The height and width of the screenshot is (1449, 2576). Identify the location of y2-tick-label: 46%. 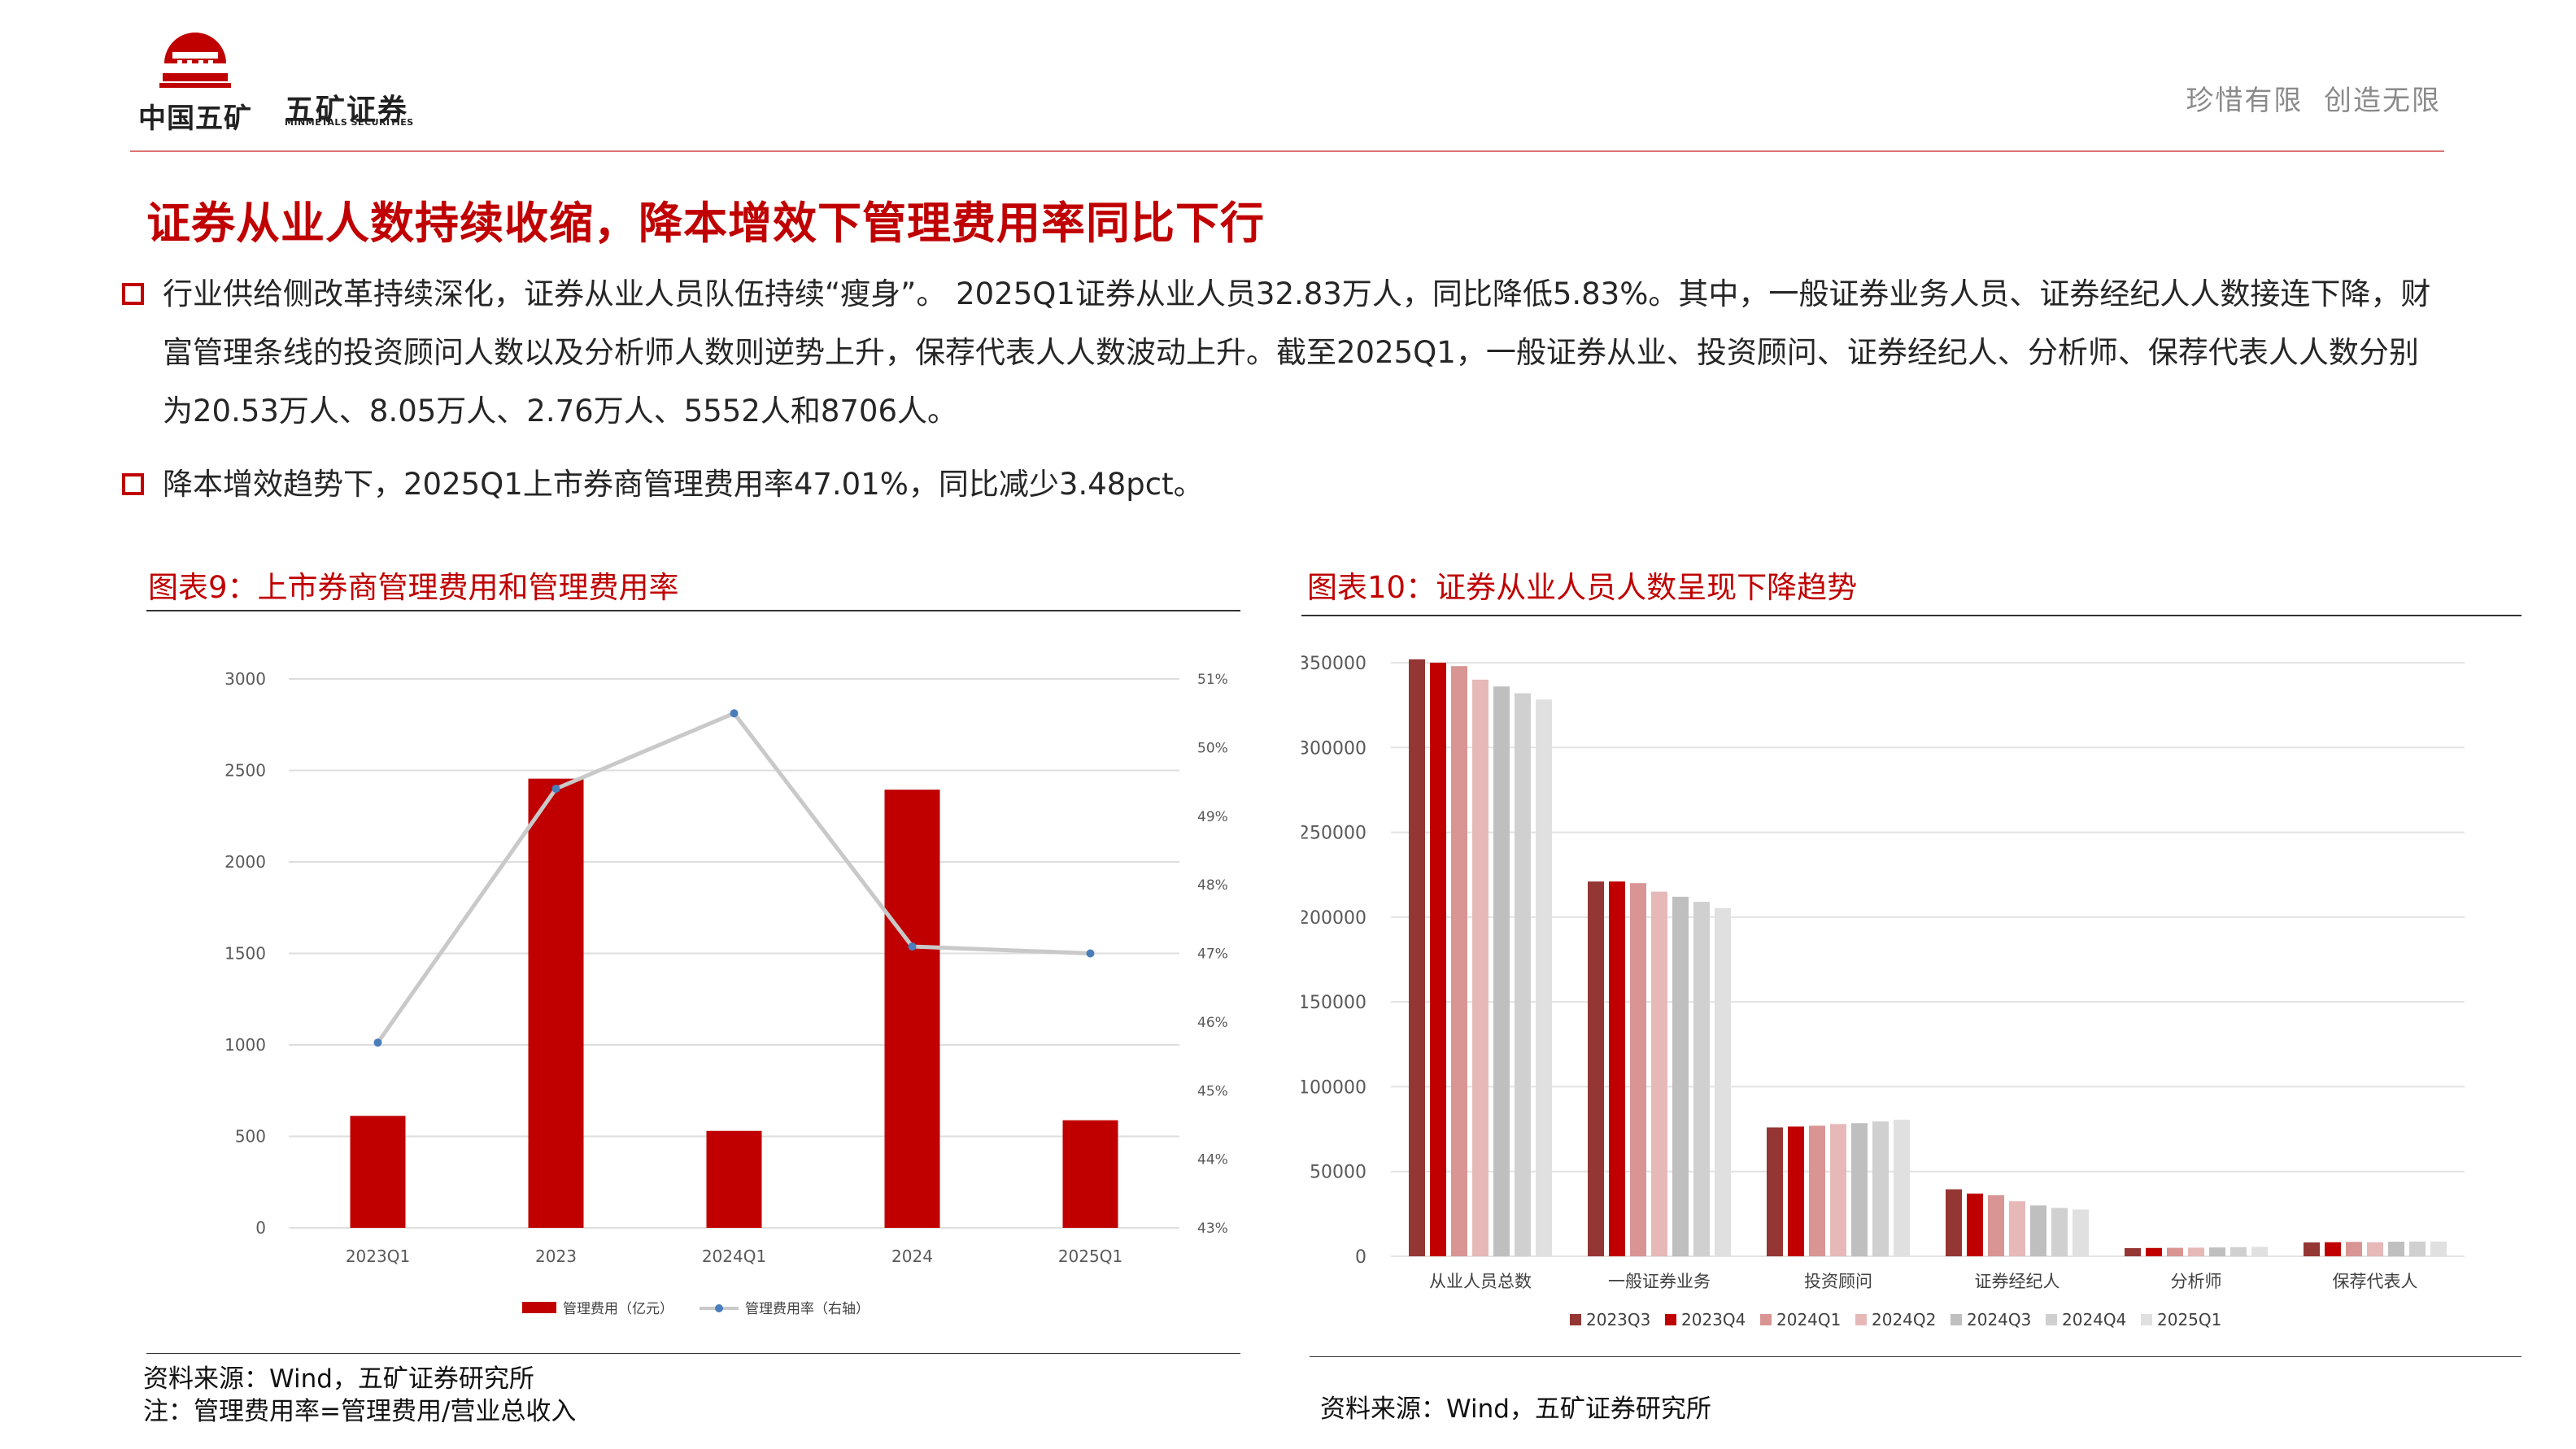
(1212, 1023).